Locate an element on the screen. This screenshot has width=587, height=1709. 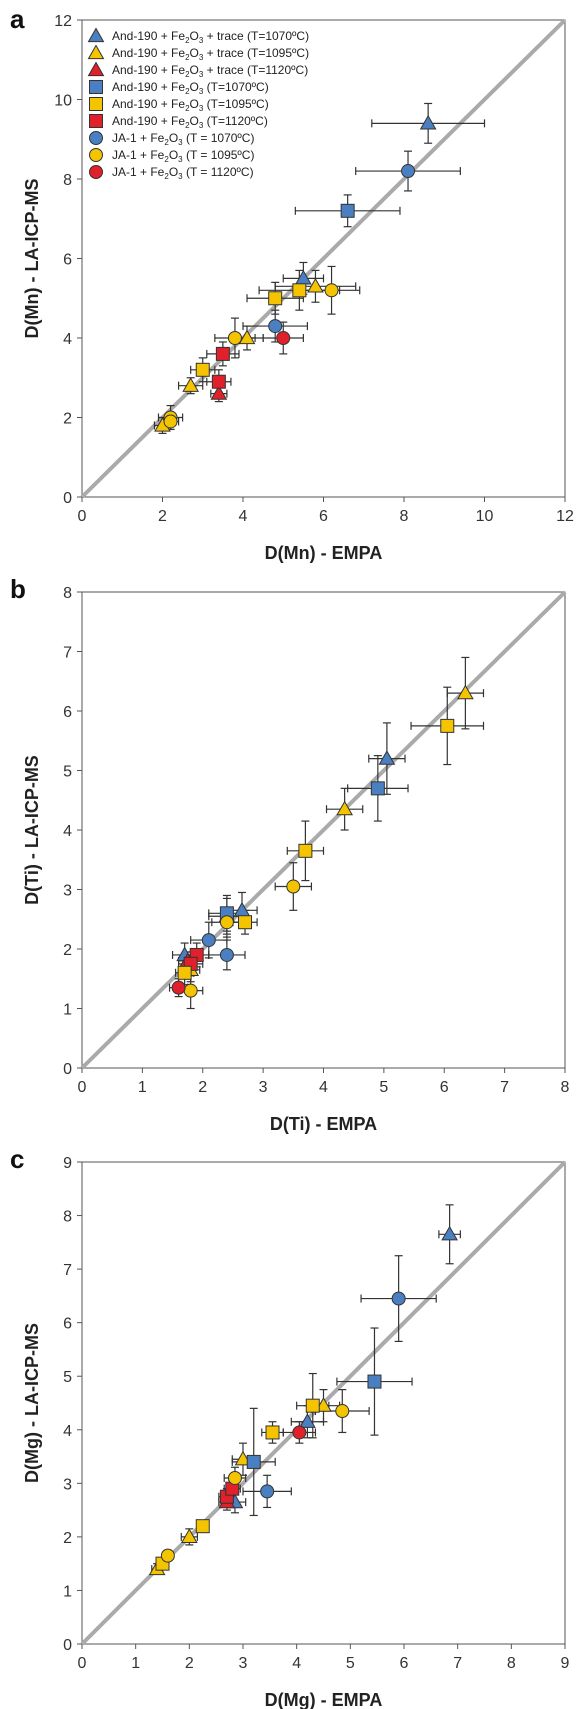
legend-text-c: (T = 1120ºC) is located at coordinates (218, 172).